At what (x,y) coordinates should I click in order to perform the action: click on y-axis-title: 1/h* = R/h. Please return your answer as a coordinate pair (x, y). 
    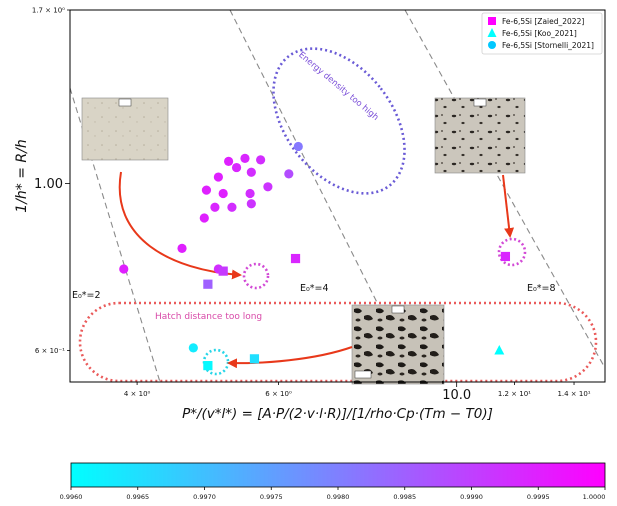
    Looking at the image, I should click on (22, 175).